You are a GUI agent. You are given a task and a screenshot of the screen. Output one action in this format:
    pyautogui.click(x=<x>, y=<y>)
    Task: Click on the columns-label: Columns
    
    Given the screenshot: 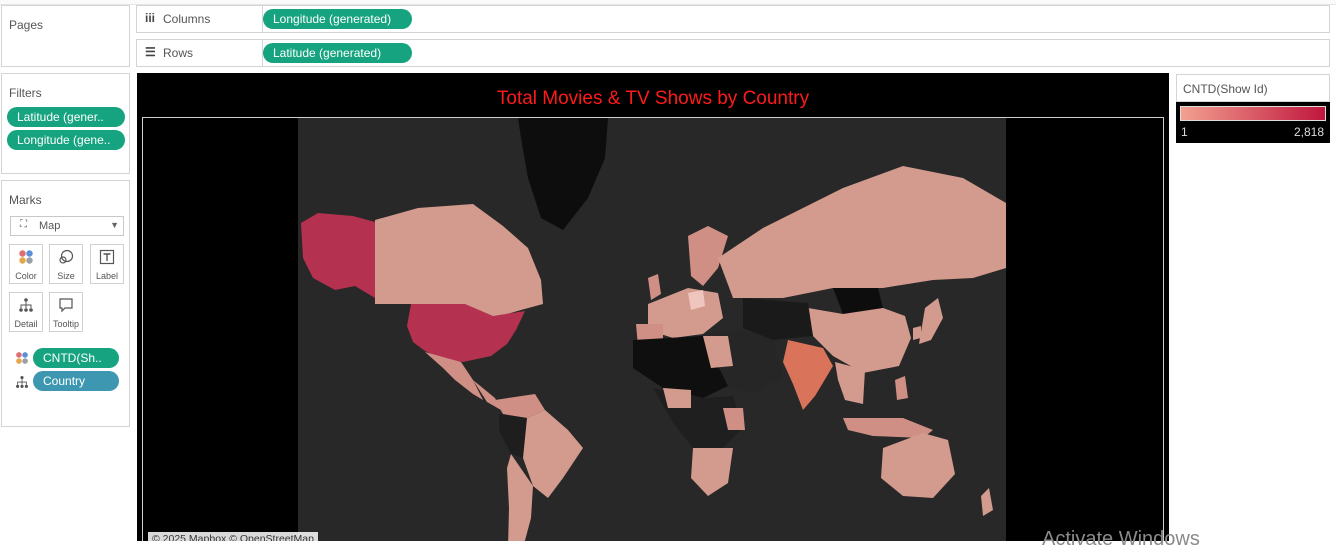 What is the action you would take?
    pyautogui.click(x=187, y=19)
    